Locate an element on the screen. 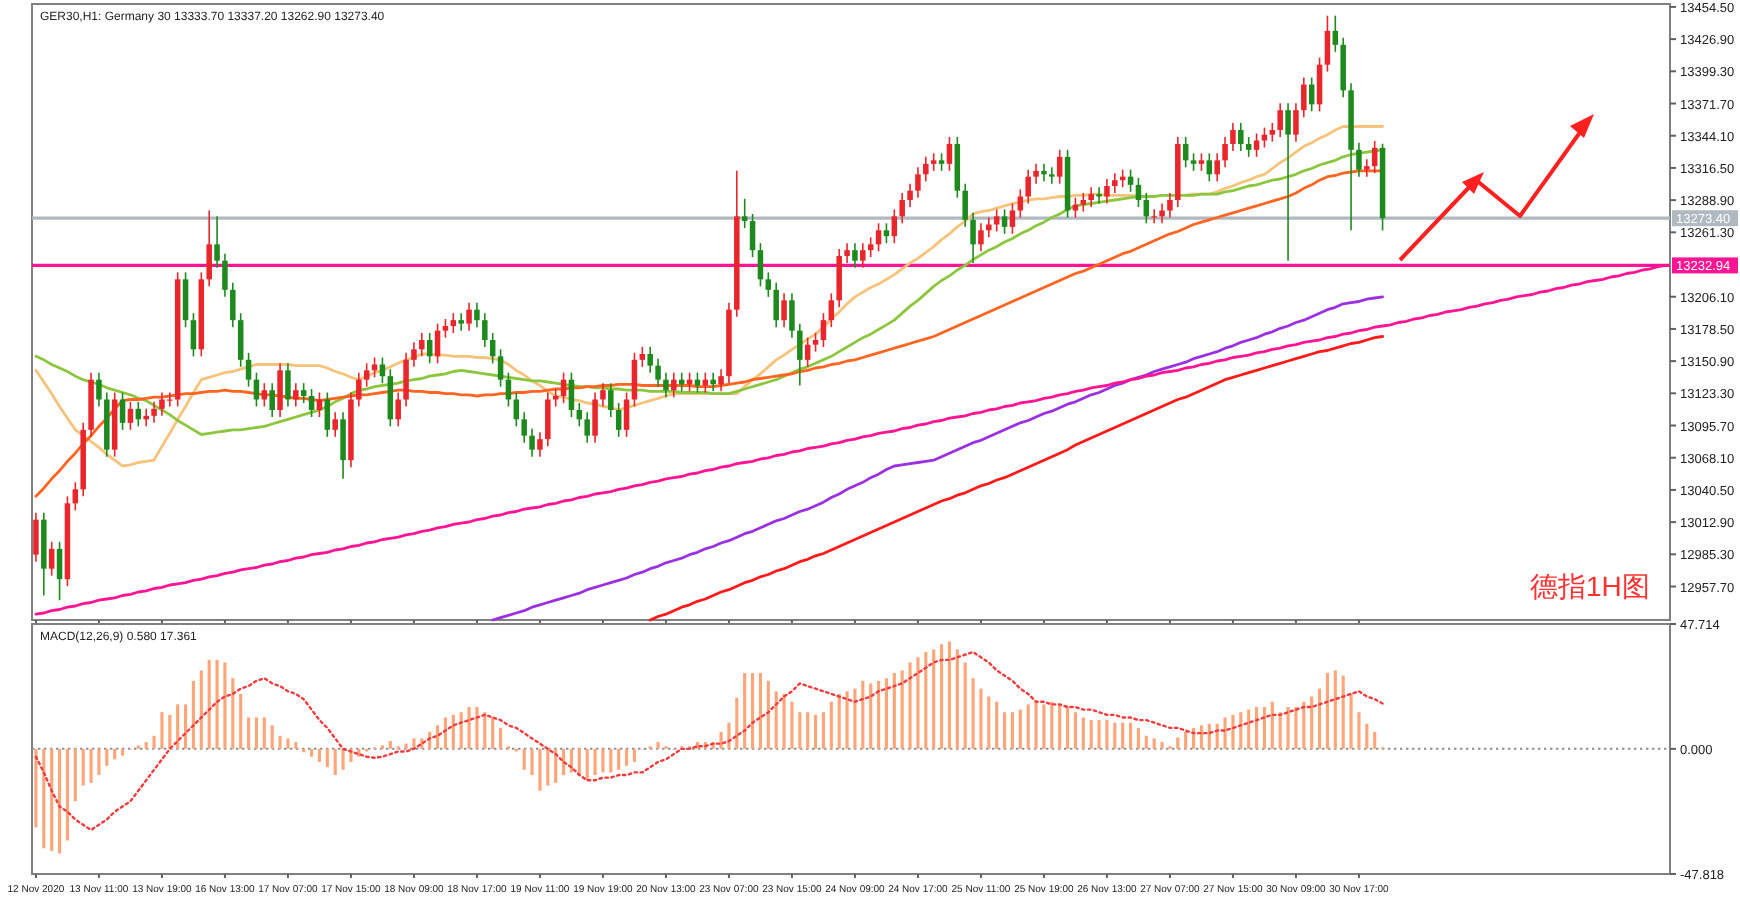 The width and height of the screenshot is (1740, 902). annotation: 德指1H图 is located at coordinates (1590, 586).